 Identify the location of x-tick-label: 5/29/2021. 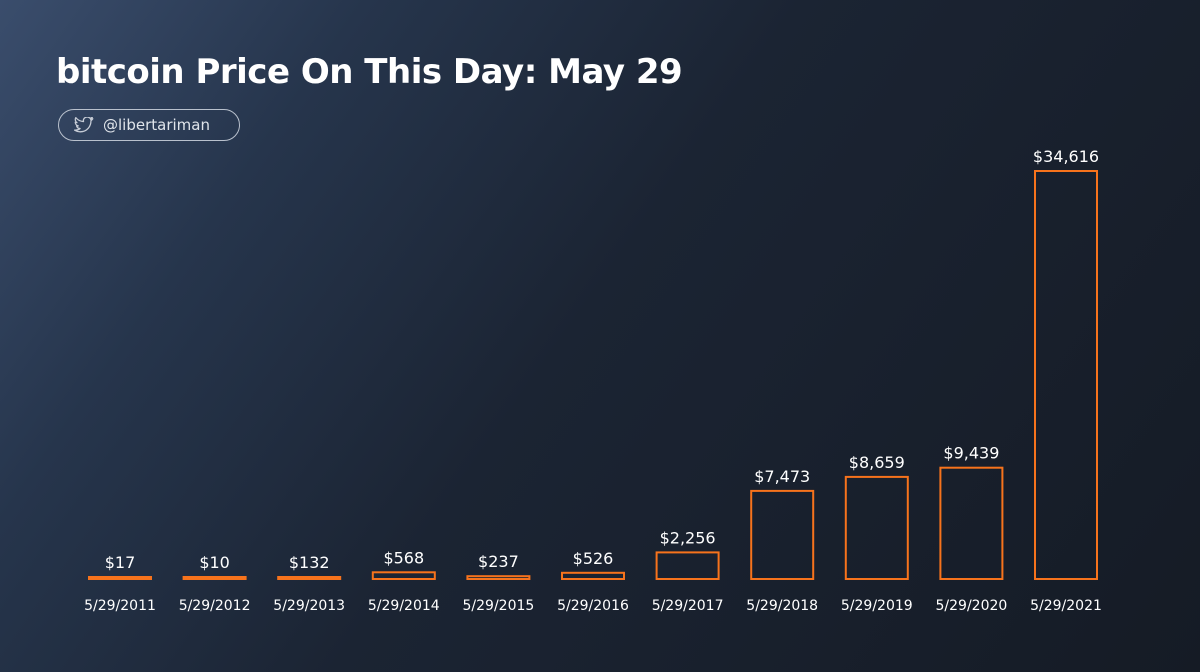
(1066, 606).